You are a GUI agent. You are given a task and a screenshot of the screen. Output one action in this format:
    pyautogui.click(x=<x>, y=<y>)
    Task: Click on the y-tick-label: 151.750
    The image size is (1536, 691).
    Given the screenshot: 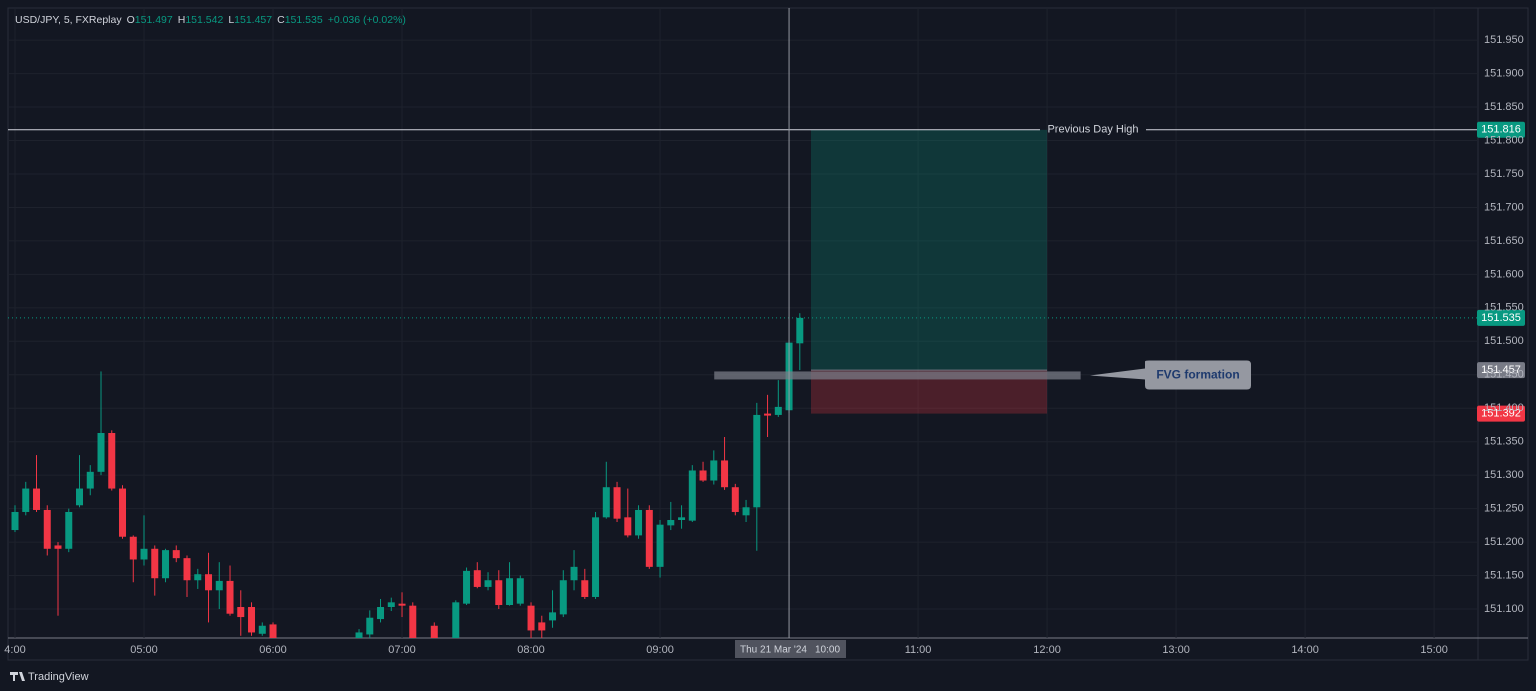 What is the action you would take?
    pyautogui.click(x=1504, y=174)
    